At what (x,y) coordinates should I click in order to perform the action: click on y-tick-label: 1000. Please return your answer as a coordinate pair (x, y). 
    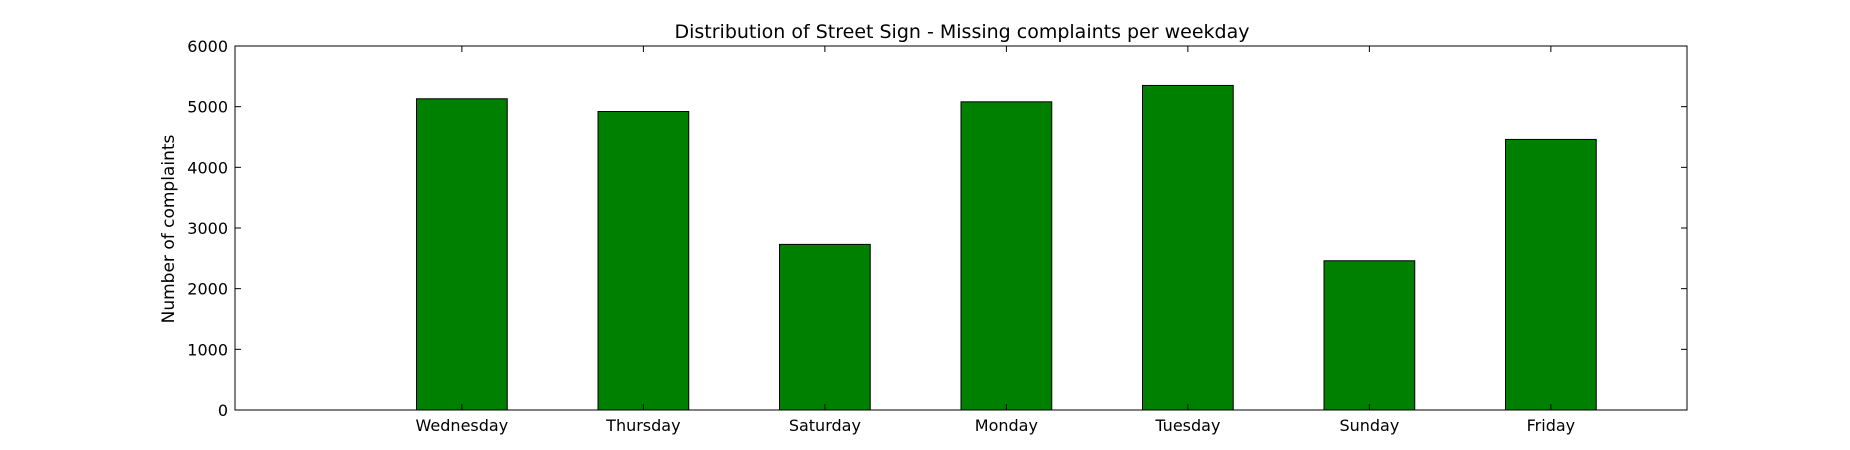
    Looking at the image, I should click on (207, 349).